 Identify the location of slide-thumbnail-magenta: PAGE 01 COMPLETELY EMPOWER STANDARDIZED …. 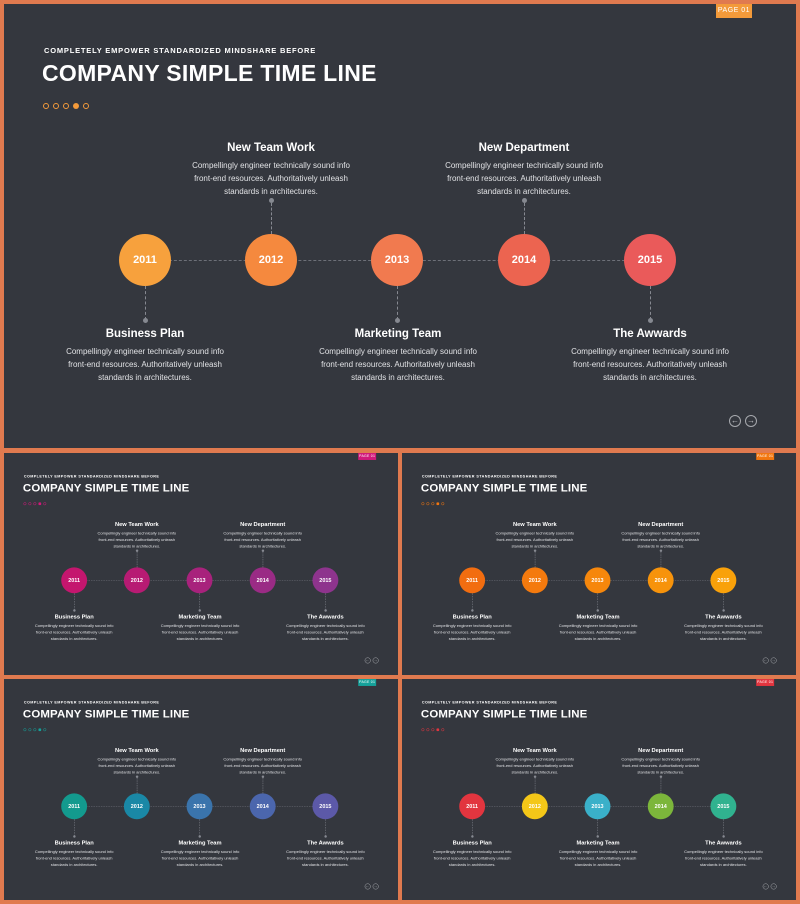
(201, 564).